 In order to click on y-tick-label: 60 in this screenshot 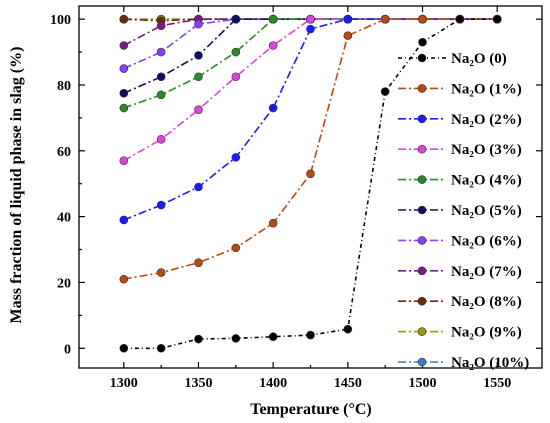, I will do `click(64, 152)`.